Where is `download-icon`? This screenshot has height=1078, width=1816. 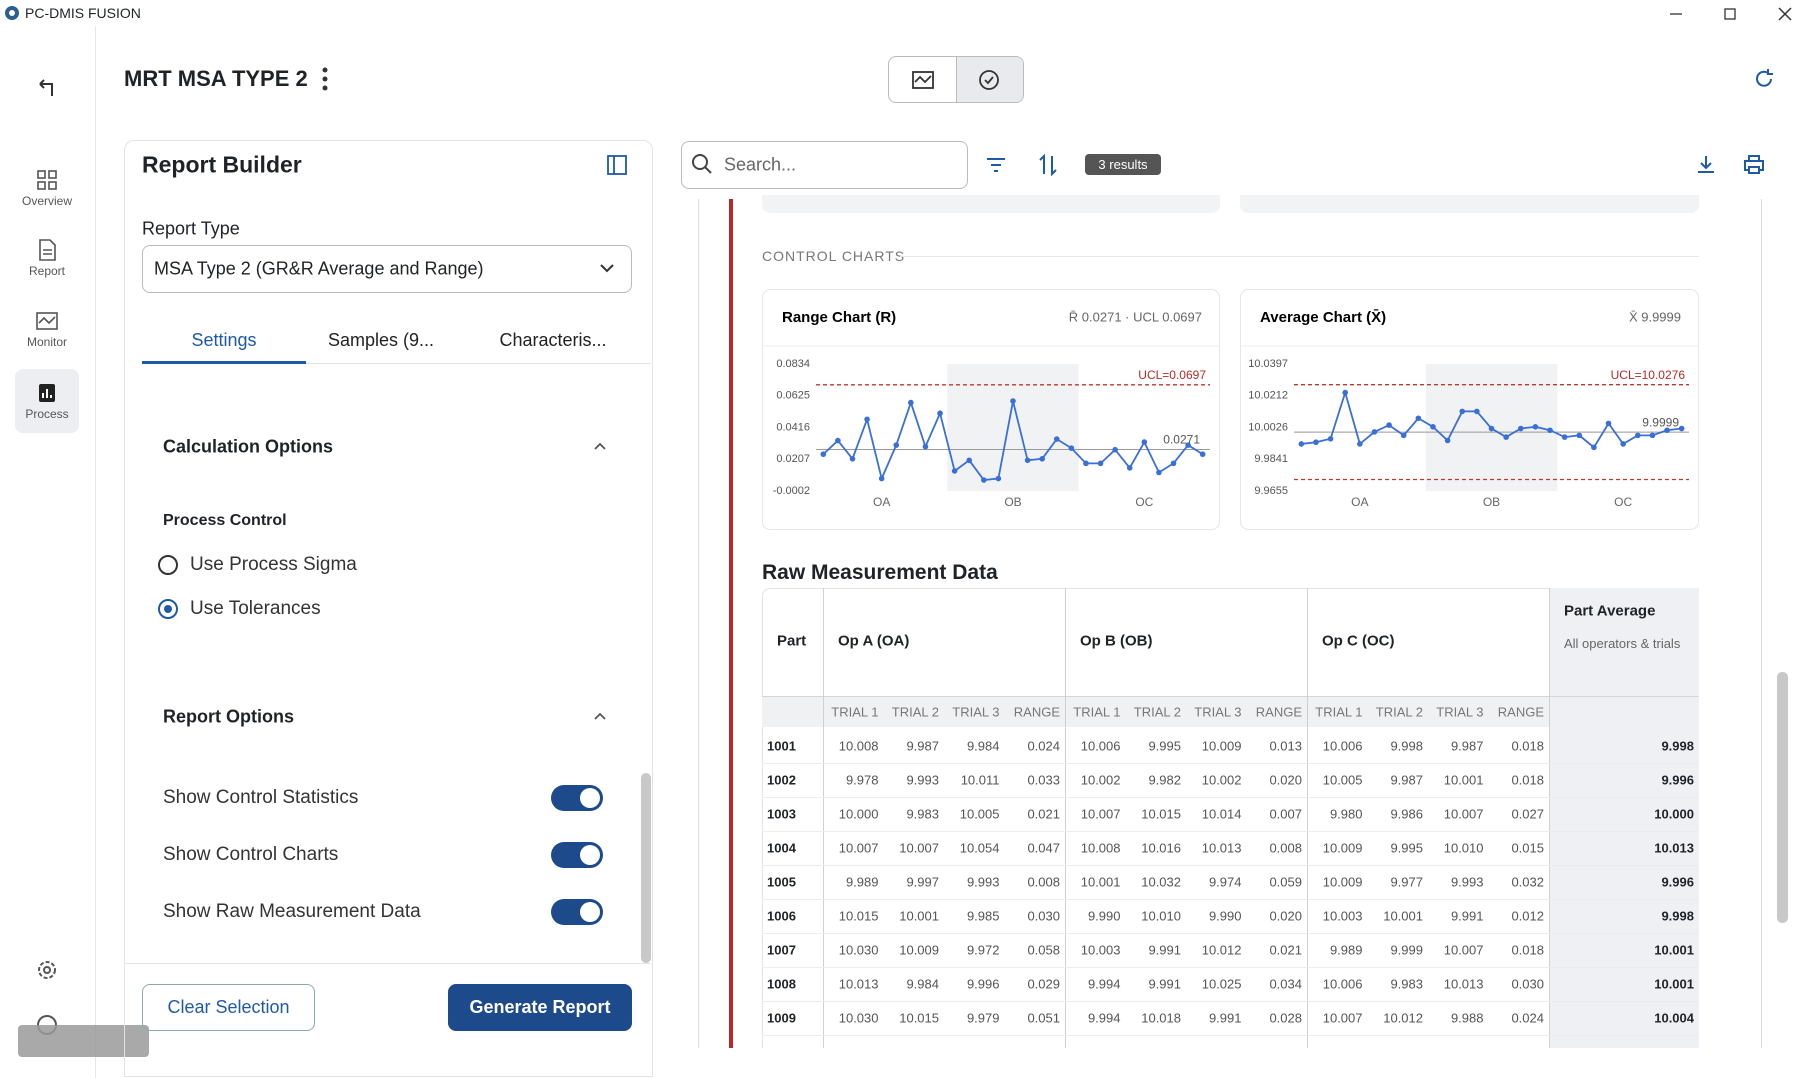
download-icon is located at coordinates (1706, 164).